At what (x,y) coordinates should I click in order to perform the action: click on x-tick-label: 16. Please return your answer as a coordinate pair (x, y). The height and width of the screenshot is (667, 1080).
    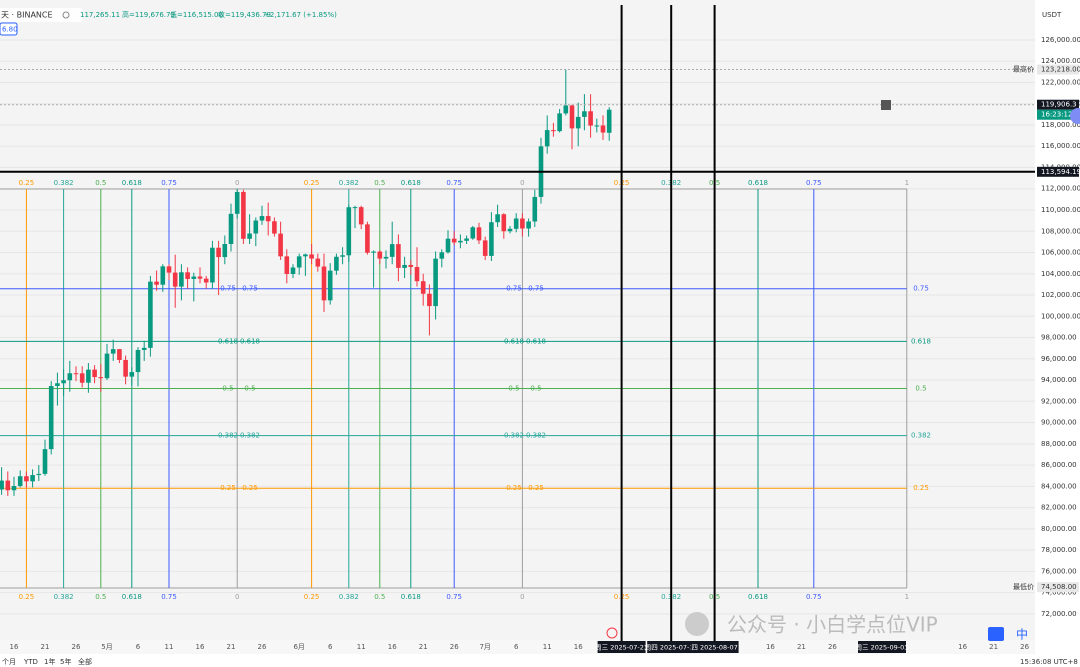
    Looking at the image, I should click on (962, 647).